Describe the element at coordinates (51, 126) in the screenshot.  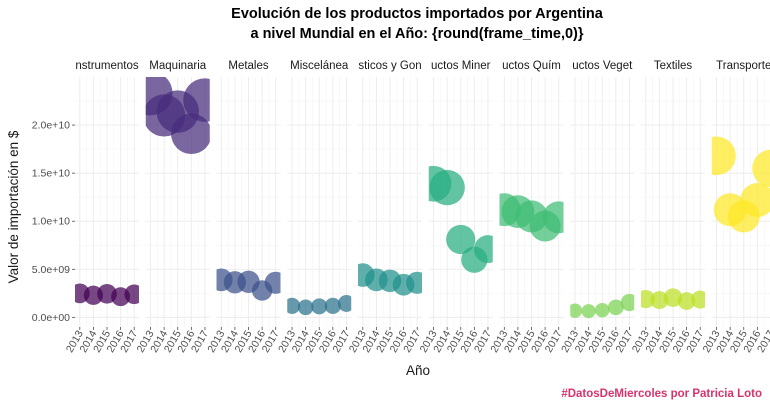
I see `y-tick-label: 2.0e+10` at that location.